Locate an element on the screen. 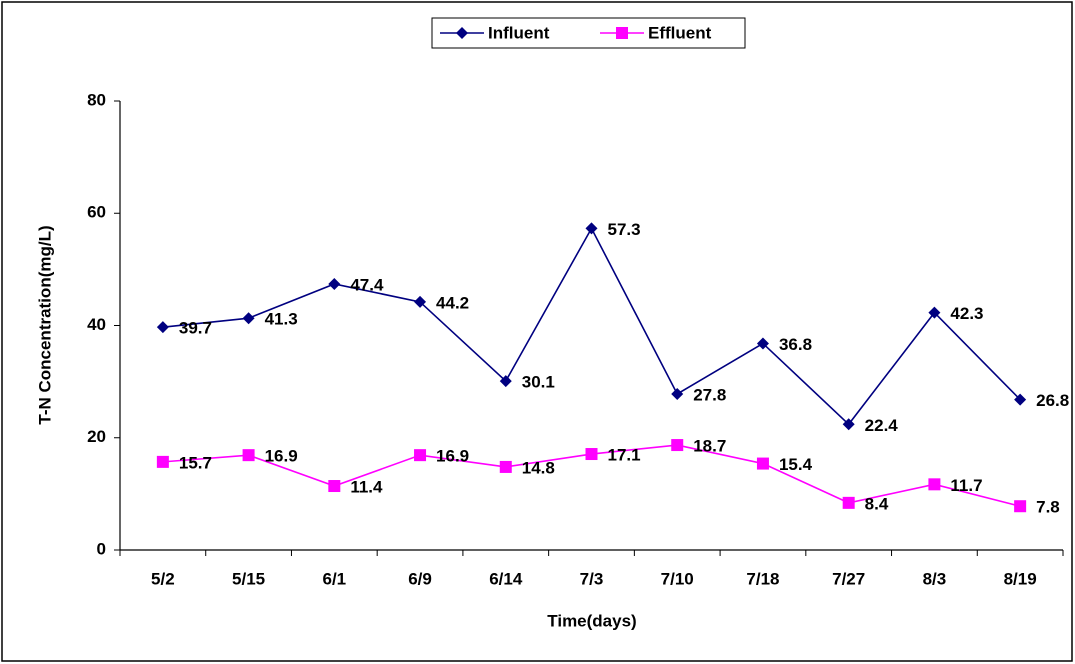 Image resolution: width=1075 pixels, height=664 pixels. x-tick-label: 8/3 is located at coordinates (935, 578).